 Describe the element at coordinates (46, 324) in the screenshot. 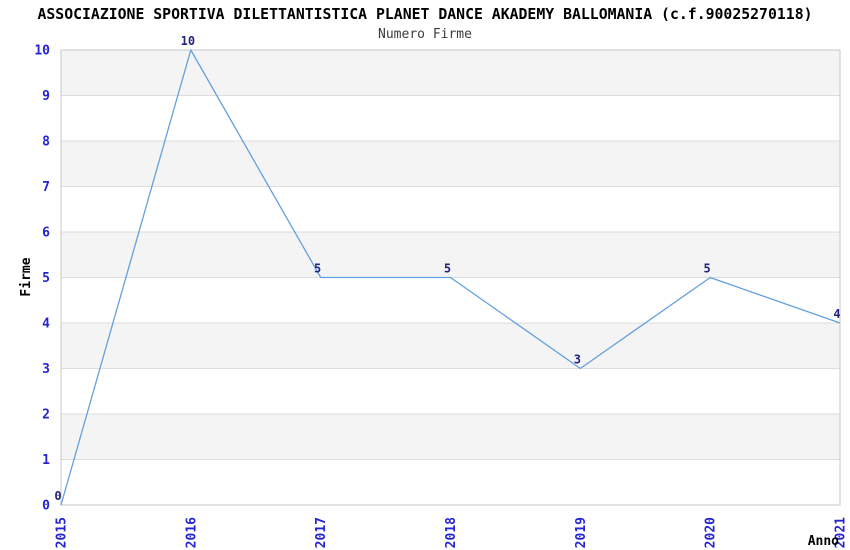

I see `y-tick-label: 4` at that location.